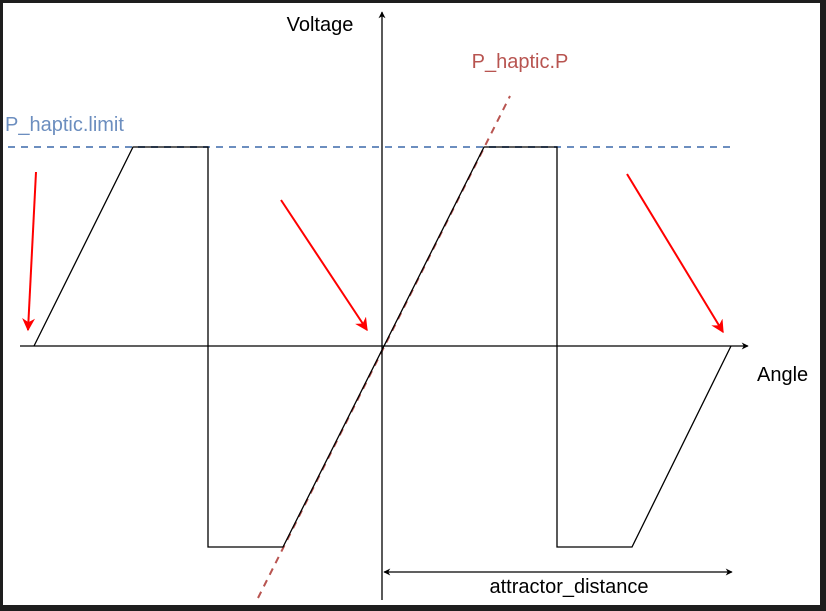 This screenshot has height=611, width=826. What do you see at coordinates (64, 125) in the screenshot?
I see `limit-label: P_haptic.limit` at bounding box center [64, 125].